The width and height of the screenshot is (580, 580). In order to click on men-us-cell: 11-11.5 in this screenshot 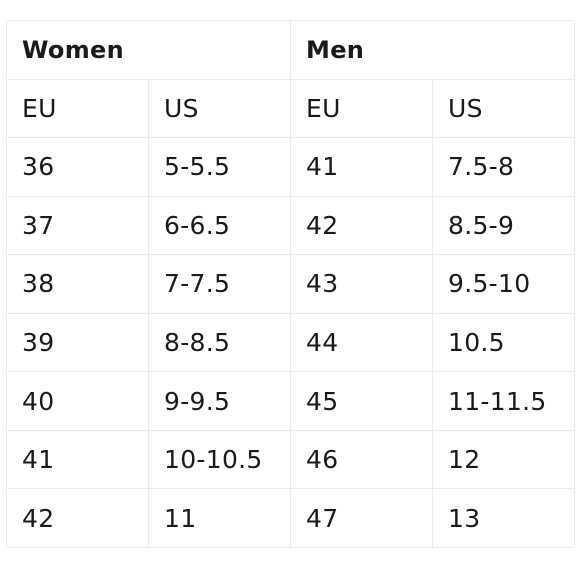, I will do `click(504, 401)`.